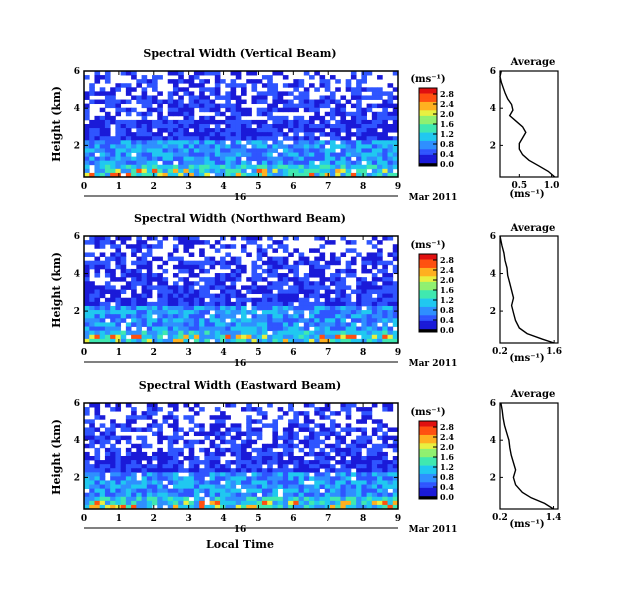 The image size is (618, 598). I want to click on colorbar-tick-label: 2.8, so click(447, 427).